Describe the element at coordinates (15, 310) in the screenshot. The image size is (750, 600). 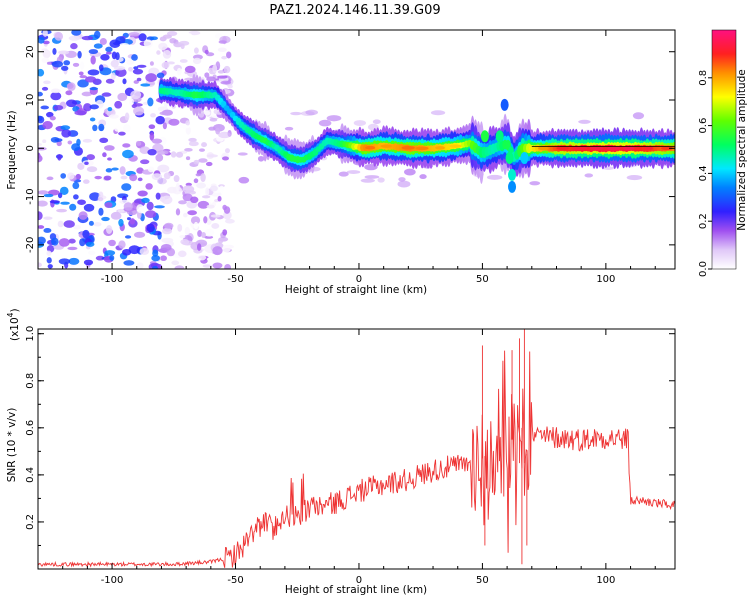
I see `scale-label-close: )` at that location.